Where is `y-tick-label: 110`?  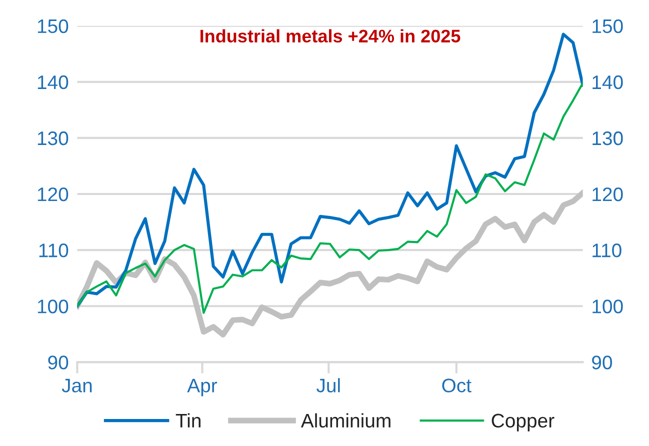 y-tick-label: 110 is located at coordinates (53, 251).